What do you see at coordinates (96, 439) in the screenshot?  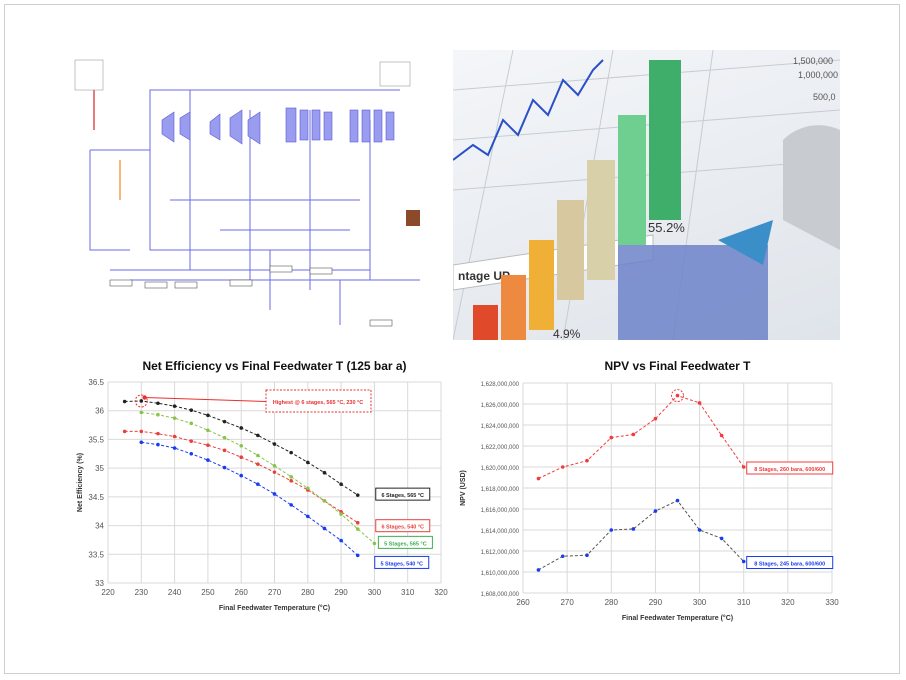 I see `y-tick-label: 35.5` at bounding box center [96, 439].